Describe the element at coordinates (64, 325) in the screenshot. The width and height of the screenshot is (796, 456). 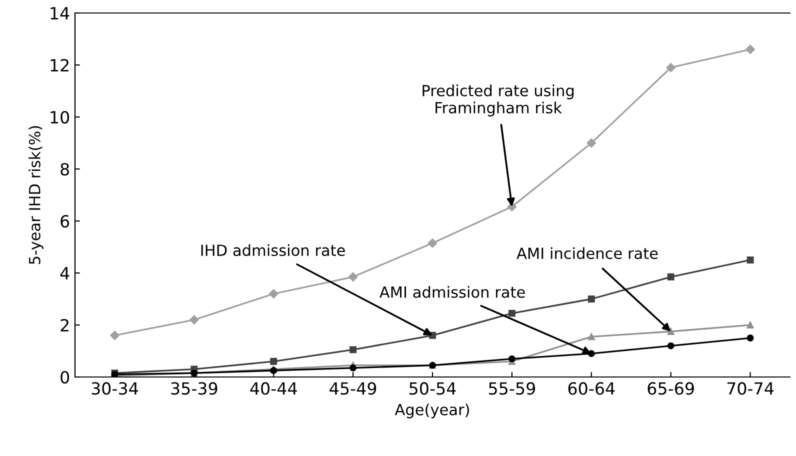
I see `y-tick-label: 2` at that location.